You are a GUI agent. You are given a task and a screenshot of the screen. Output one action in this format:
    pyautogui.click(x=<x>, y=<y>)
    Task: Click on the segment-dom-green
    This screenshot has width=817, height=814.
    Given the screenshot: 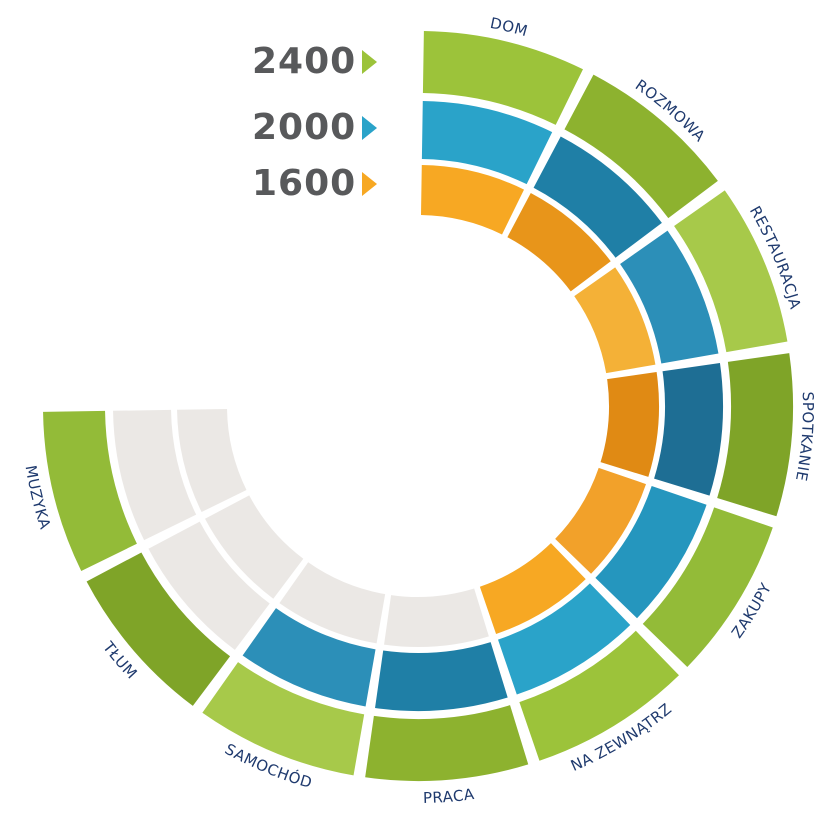 What is the action you would take?
    pyautogui.click(x=502, y=78)
    